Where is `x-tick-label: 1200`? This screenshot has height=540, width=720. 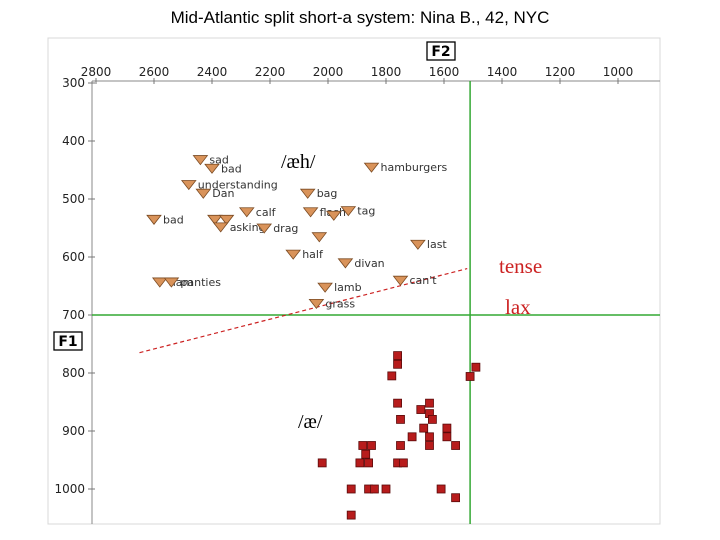 x-tick-label: 1200 is located at coordinates (560, 72).